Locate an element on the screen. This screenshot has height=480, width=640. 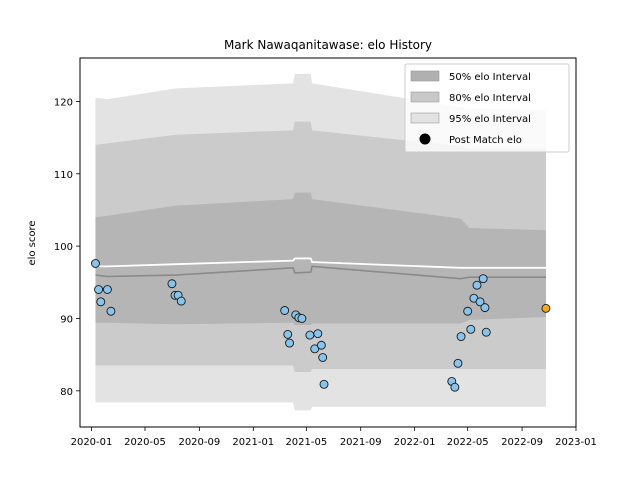
y-axis: 80 90 100 110 120 is located at coordinates (67, 247).